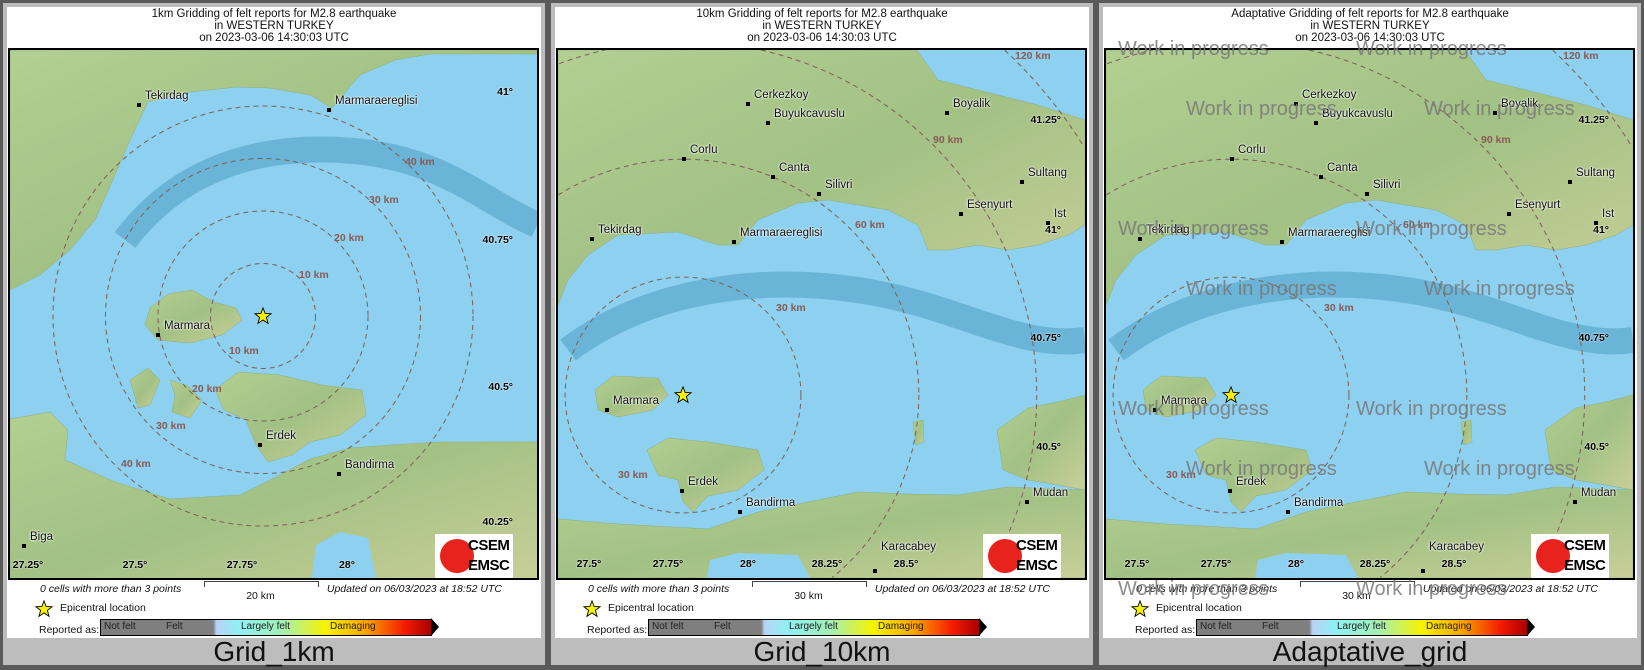  Describe the element at coordinates (1306, 565) in the screenshot. I see `lake` at that location.